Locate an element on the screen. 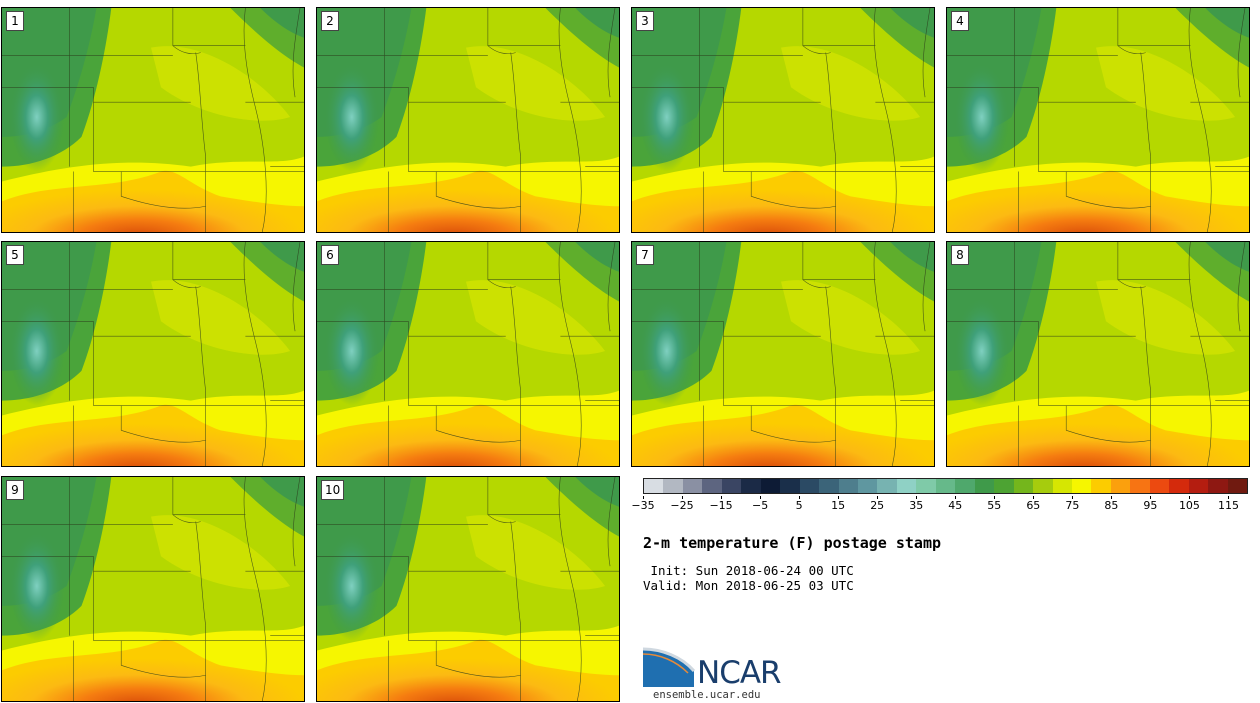 The image size is (1260, 703). member-number-label: 3 is located at coordinates (645, 21).